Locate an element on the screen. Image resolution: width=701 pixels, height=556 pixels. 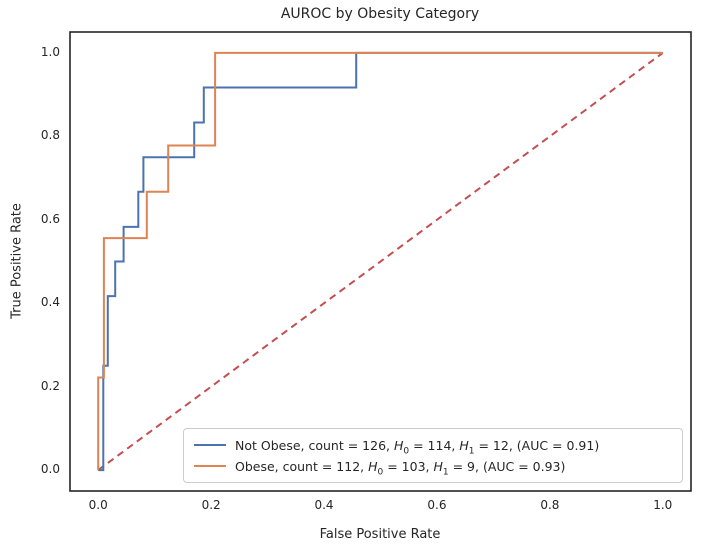
y-tick-label: 0.6 is located at coordinates (50, 218).